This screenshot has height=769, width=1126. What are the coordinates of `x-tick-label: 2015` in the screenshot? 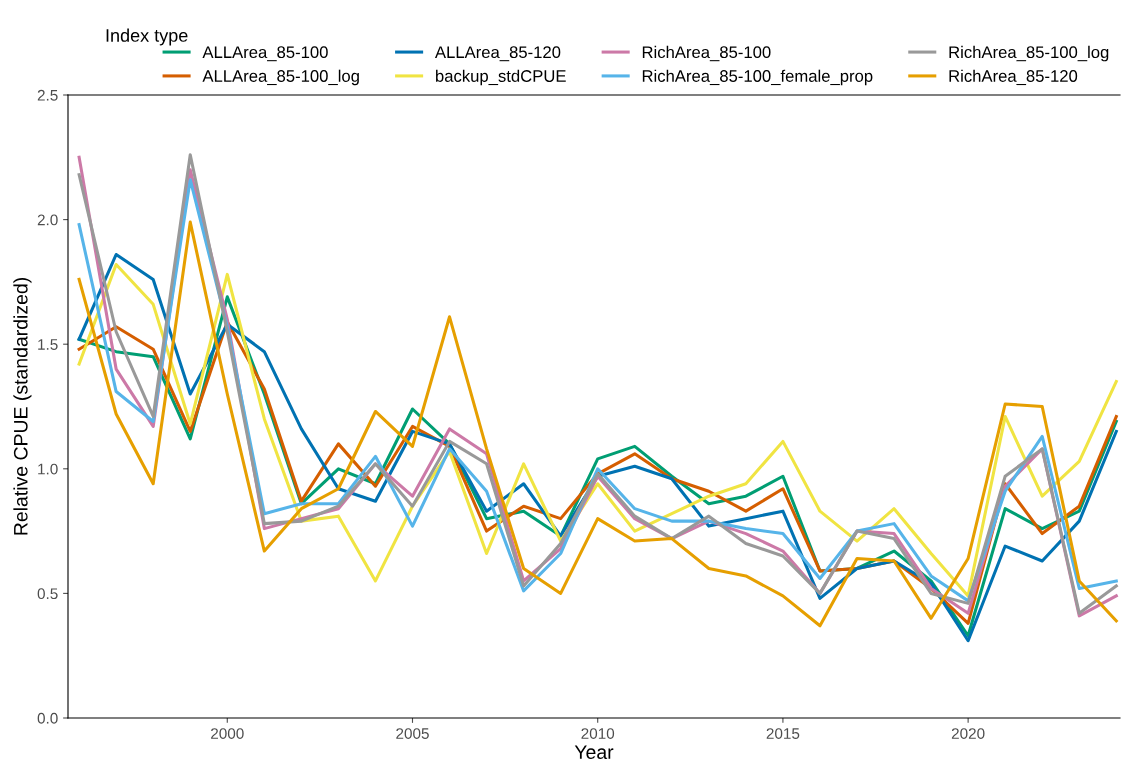 It's located at (783, 733).